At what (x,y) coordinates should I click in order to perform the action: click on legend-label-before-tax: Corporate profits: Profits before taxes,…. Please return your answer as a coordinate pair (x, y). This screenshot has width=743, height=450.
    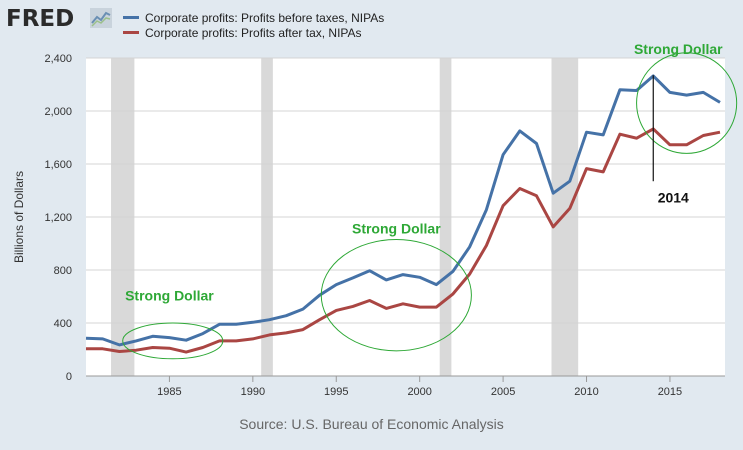
    Looking at the image, I should click on (265, 17).